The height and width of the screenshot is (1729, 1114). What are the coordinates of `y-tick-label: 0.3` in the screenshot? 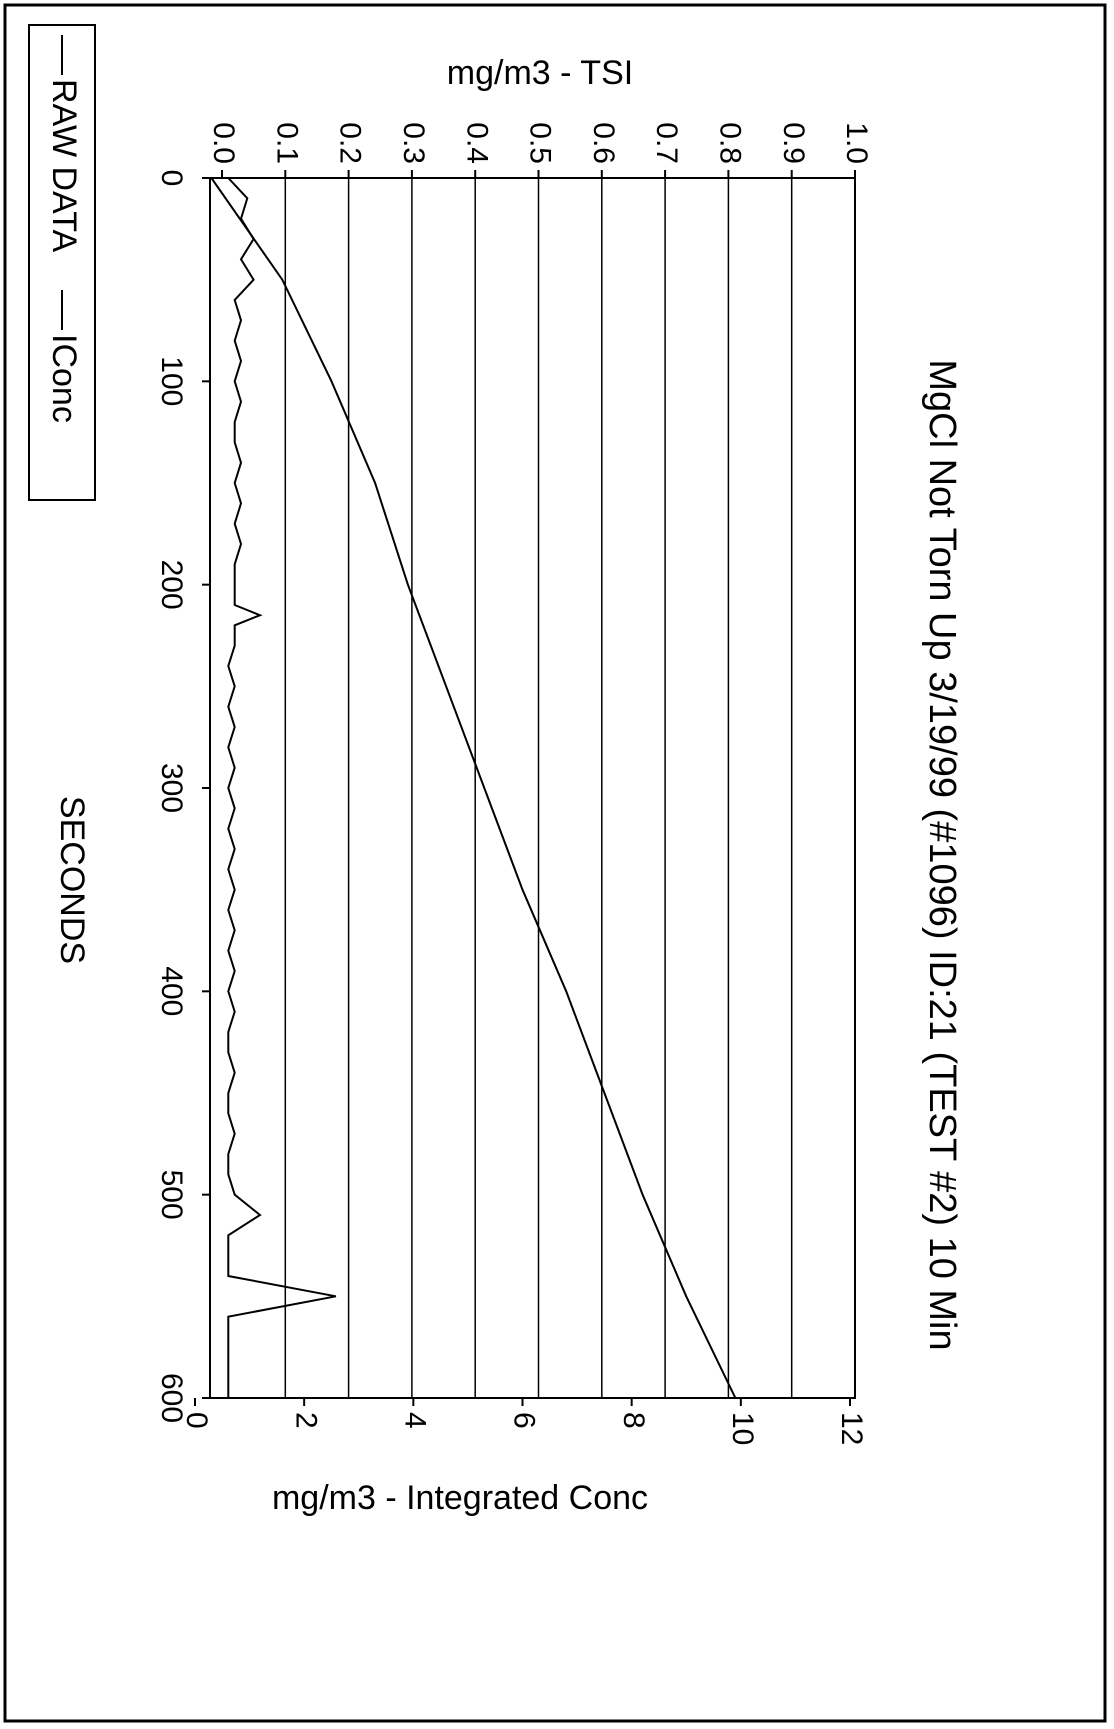 It's located at (413, 143).